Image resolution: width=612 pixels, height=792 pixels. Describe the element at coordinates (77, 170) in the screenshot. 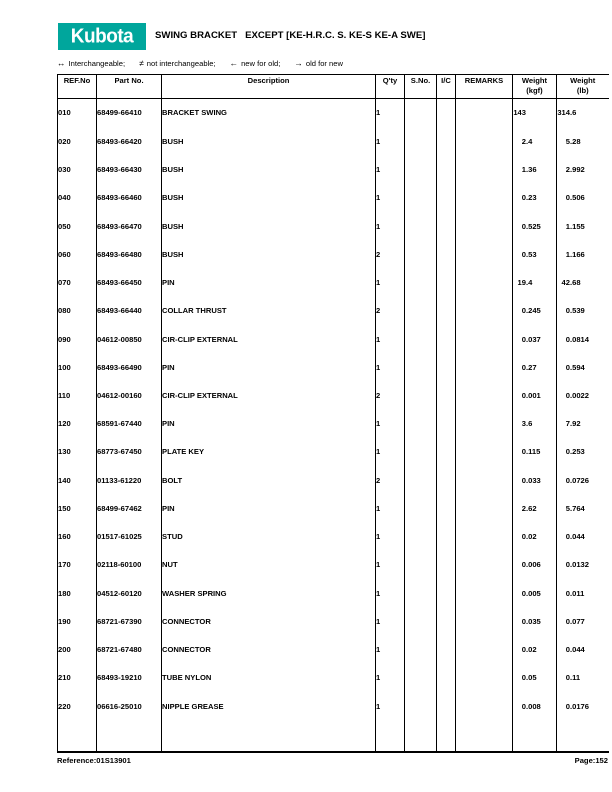

I see `cell-ref-no: 030` at that location.